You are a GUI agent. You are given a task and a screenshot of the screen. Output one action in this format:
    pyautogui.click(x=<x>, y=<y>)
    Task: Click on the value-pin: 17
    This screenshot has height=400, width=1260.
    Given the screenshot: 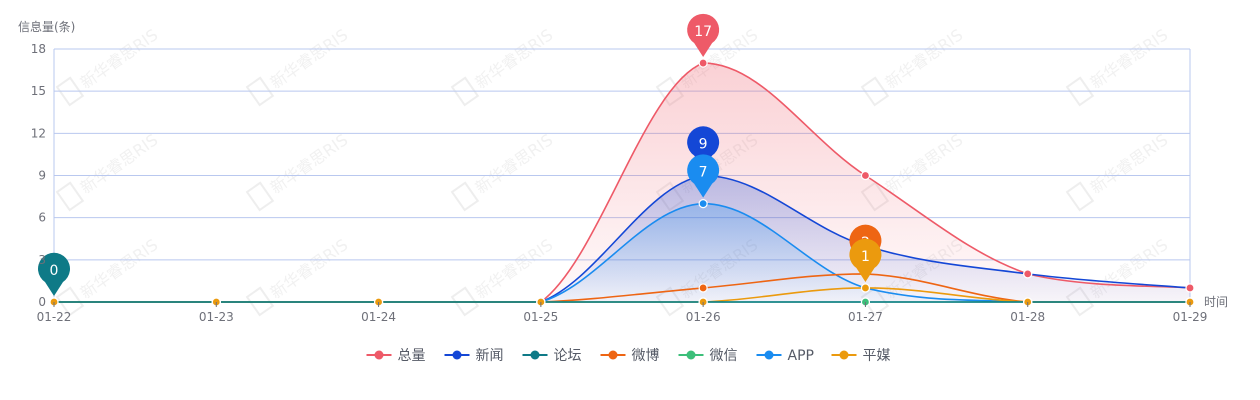 What is the action you would take?
    pyautogui.click(x=703, y=35)
    